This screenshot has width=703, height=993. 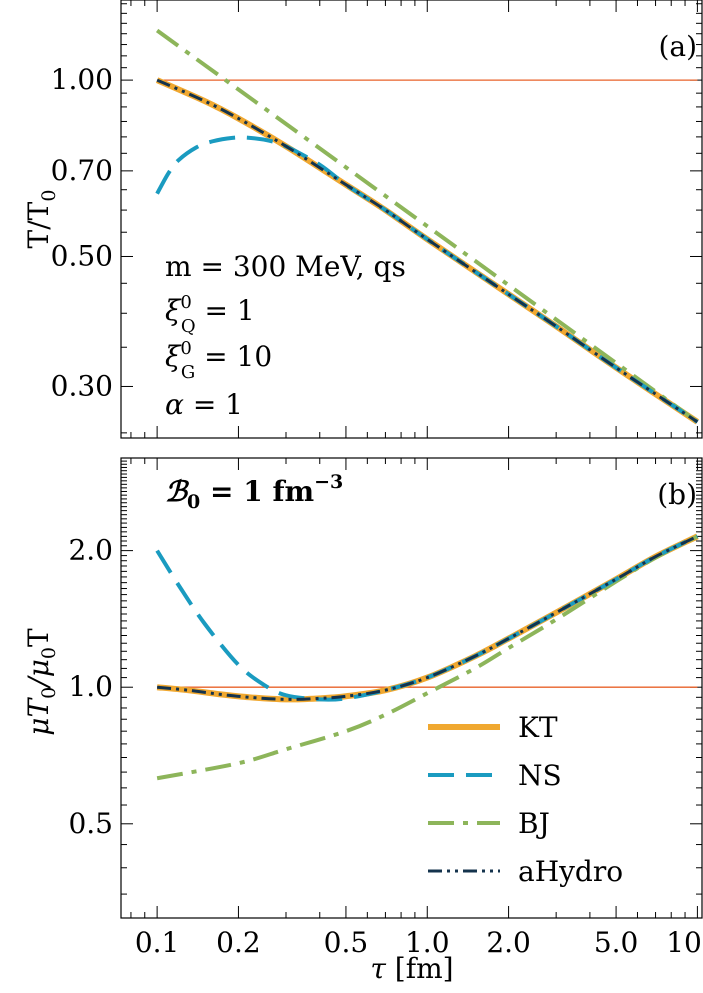 I want to click on panel-a-y-axis-label: T/T0, so click(x=41, y=219).